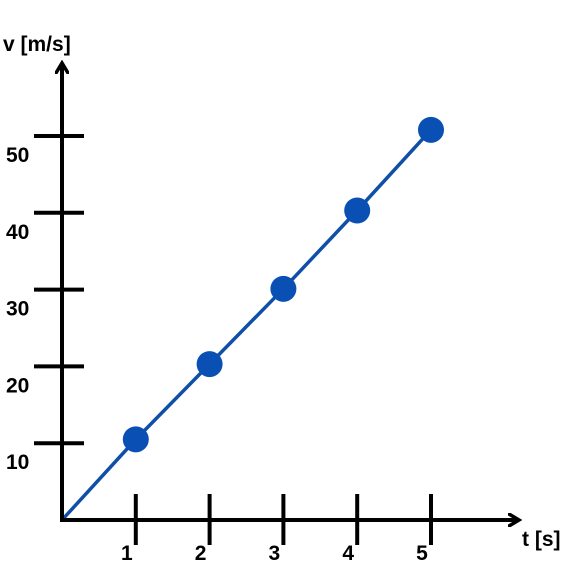 This screenshot has height=580, width=580. Describe the element at coordinates (17, 155) in the screenshot. I see `y-tick-label: 50` at that location.